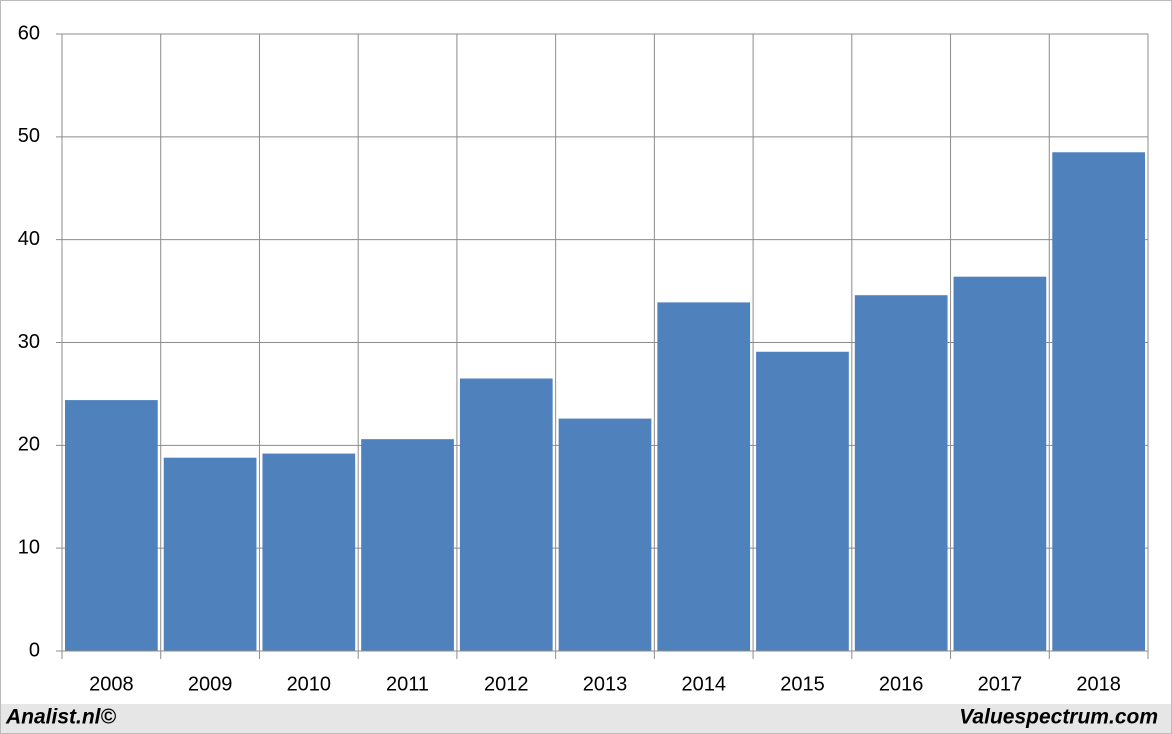  I want to click on y-tick-label: 20, so click(29, 445).